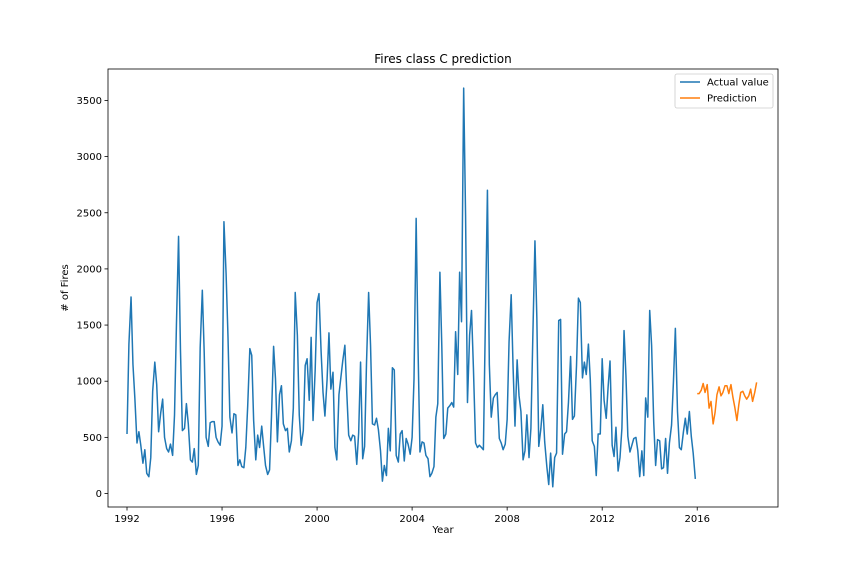 The image size is (864, 576). What do you see at coordinates (316, 519) in the screenshot?
I see `x-tick-label: 2000` at bounding box center [316, 519].